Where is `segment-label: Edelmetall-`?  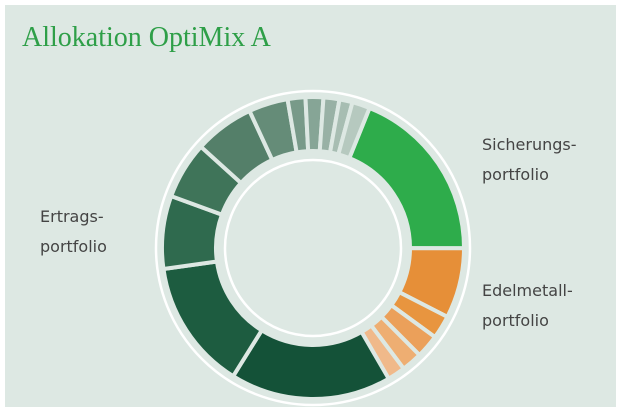 segment-label: Edelmetall- is located at coordinates (527, 290).